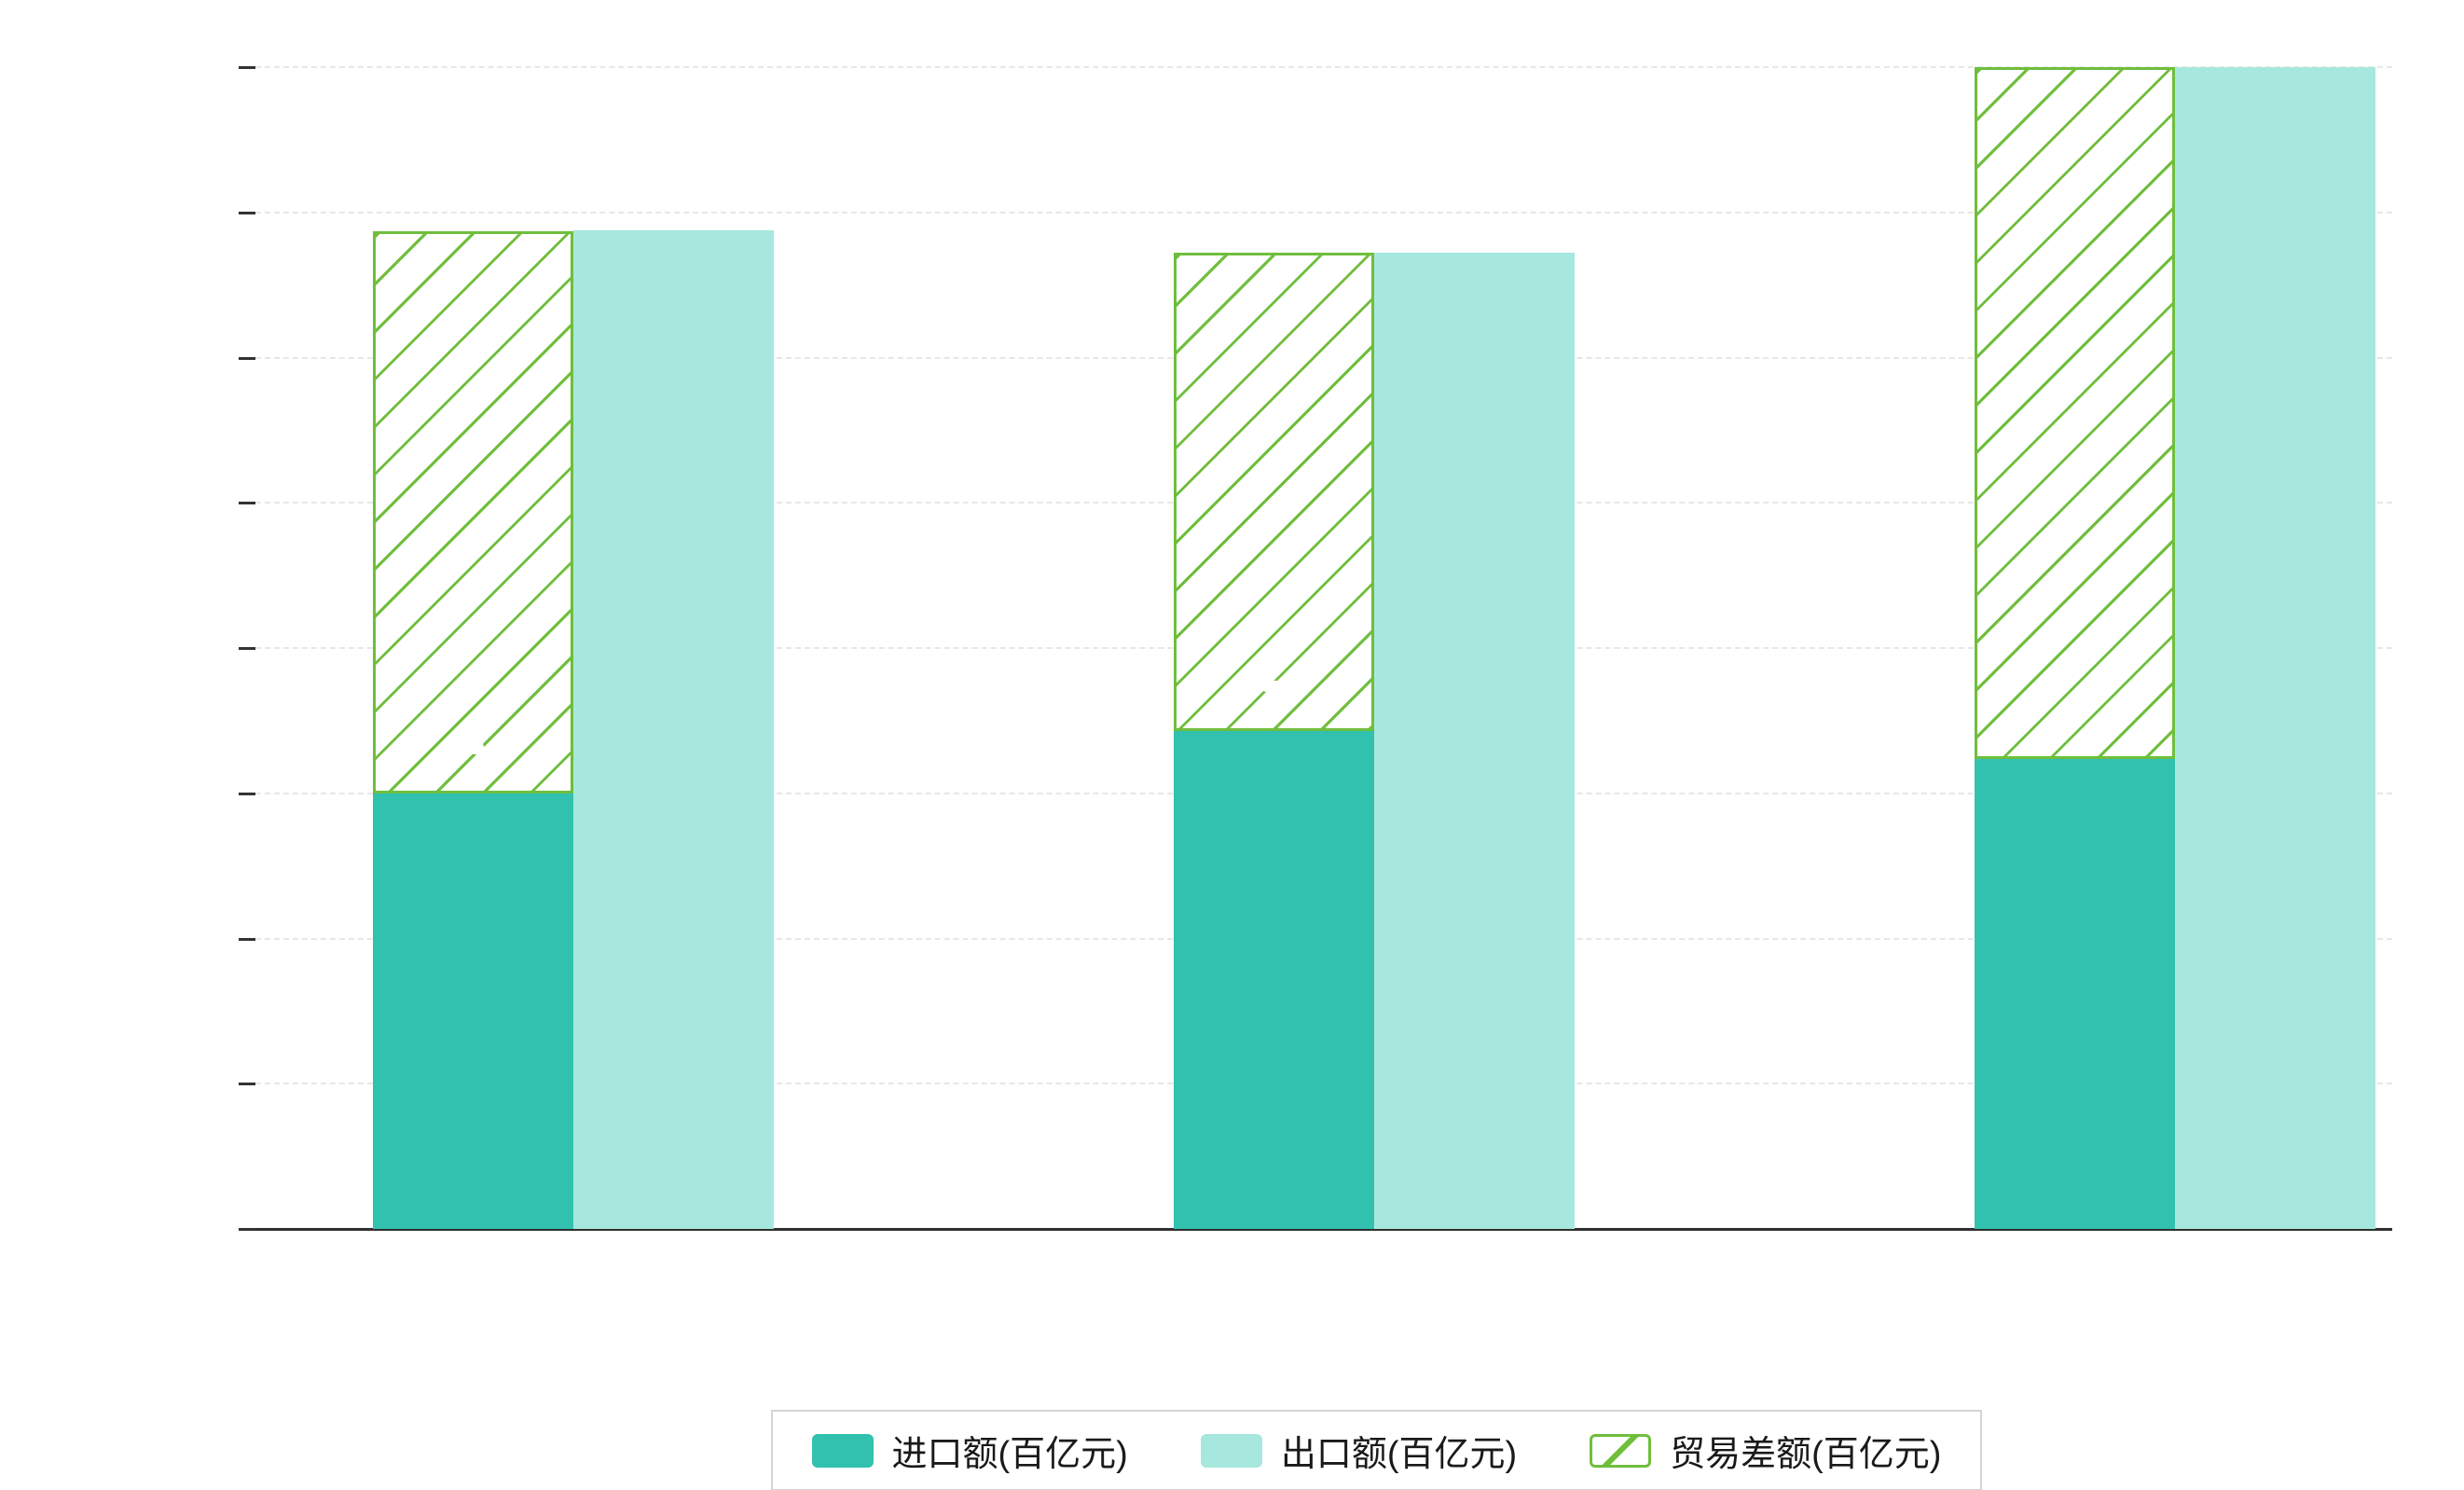 This screenshot has height=1490, width=2464. What do you see at coordinates (1399, 1454) in the screenshot?
I see `legend-label: 出口额(百亿元)` at bounding box center [1399, 1454].